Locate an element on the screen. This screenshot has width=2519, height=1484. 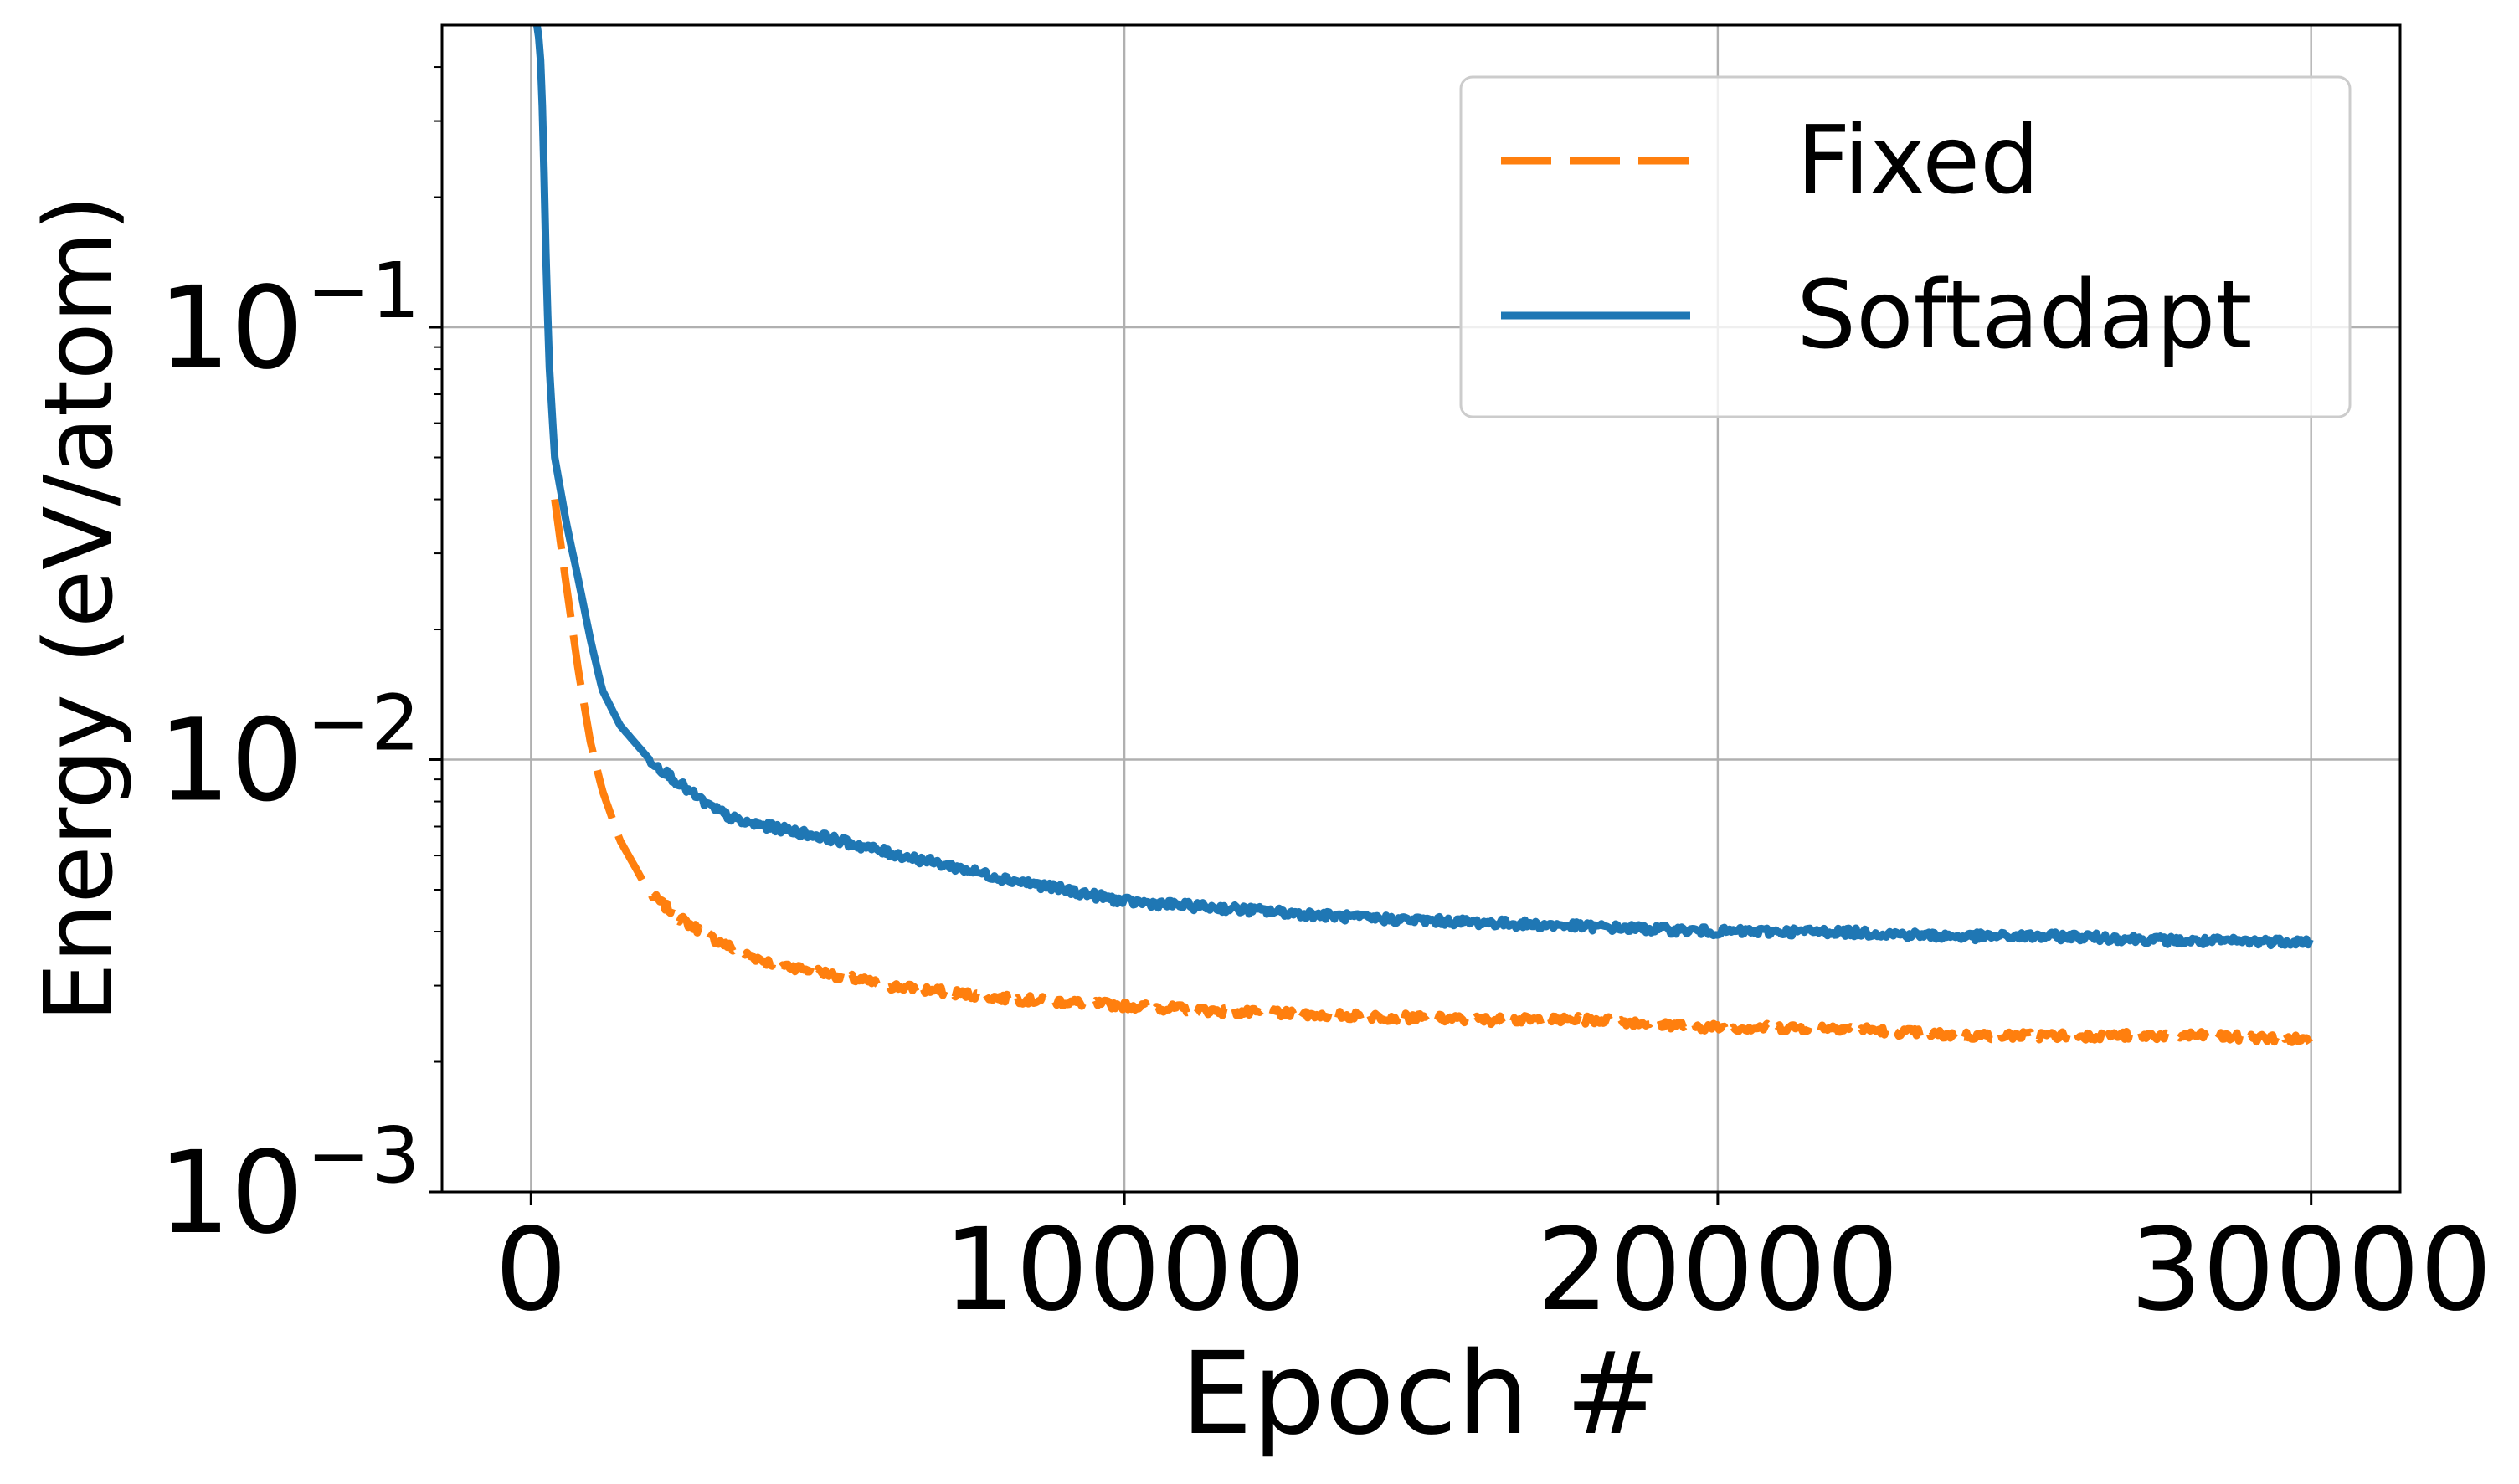
y-axis-label: Energy (eV/atom) is located at coordinates (80, 609).